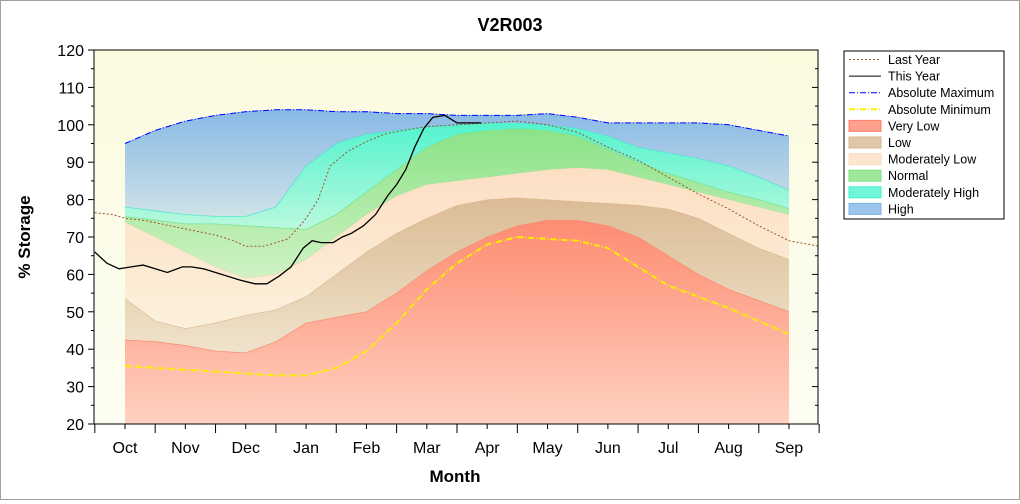 This screenshot has width=1020, height=504. What do you see at coordinates (245, 448) in the screenshot?
I see `x-tick-label: Dec` at bounding box center [245, 448].